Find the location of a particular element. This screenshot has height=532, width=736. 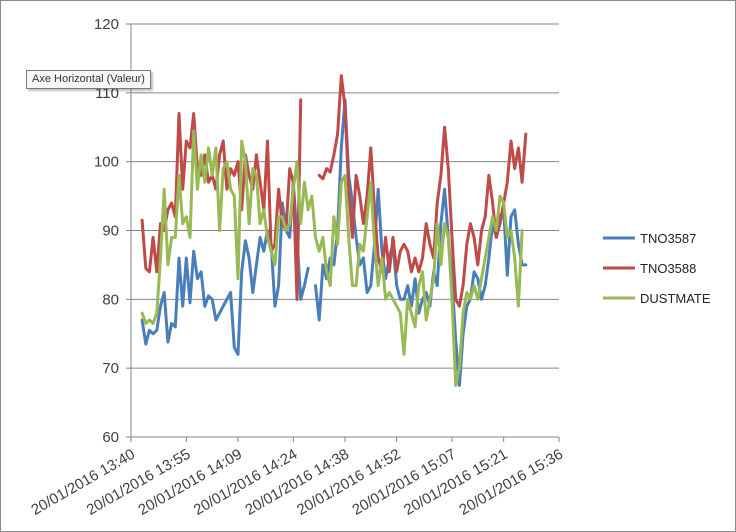

legend-label: TNO3588 is located at coordinates (668, 268).